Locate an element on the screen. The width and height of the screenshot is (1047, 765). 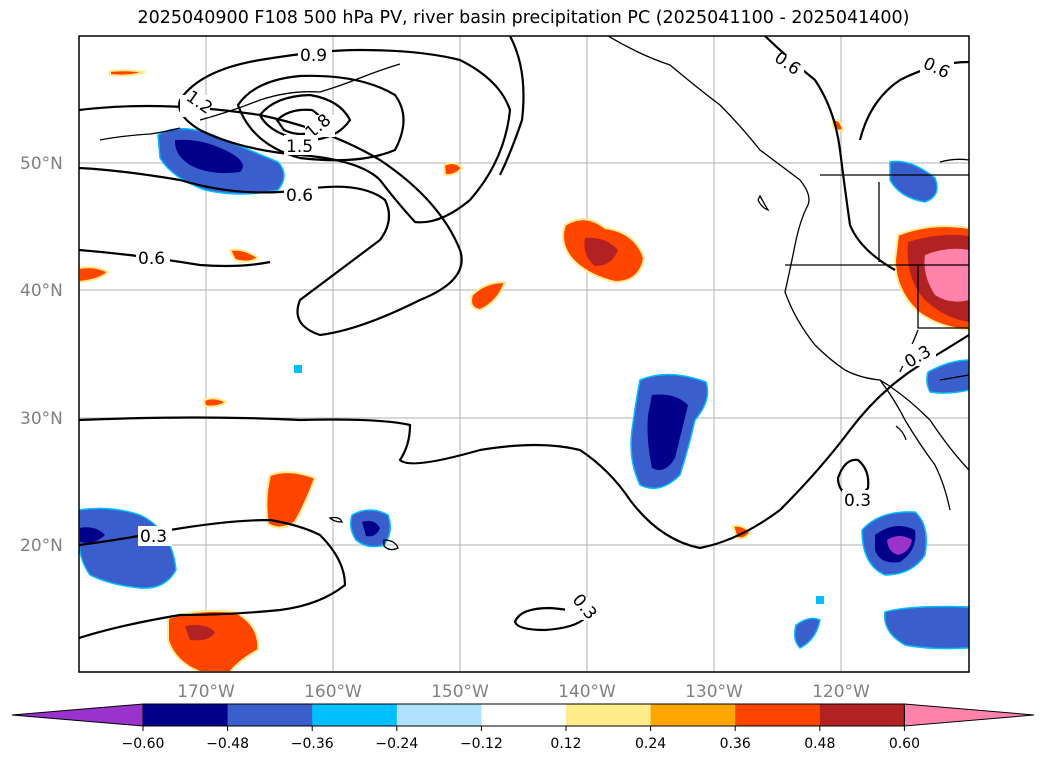
colorbar-tick-label: 0.60 is located at coordinates (904, 744).